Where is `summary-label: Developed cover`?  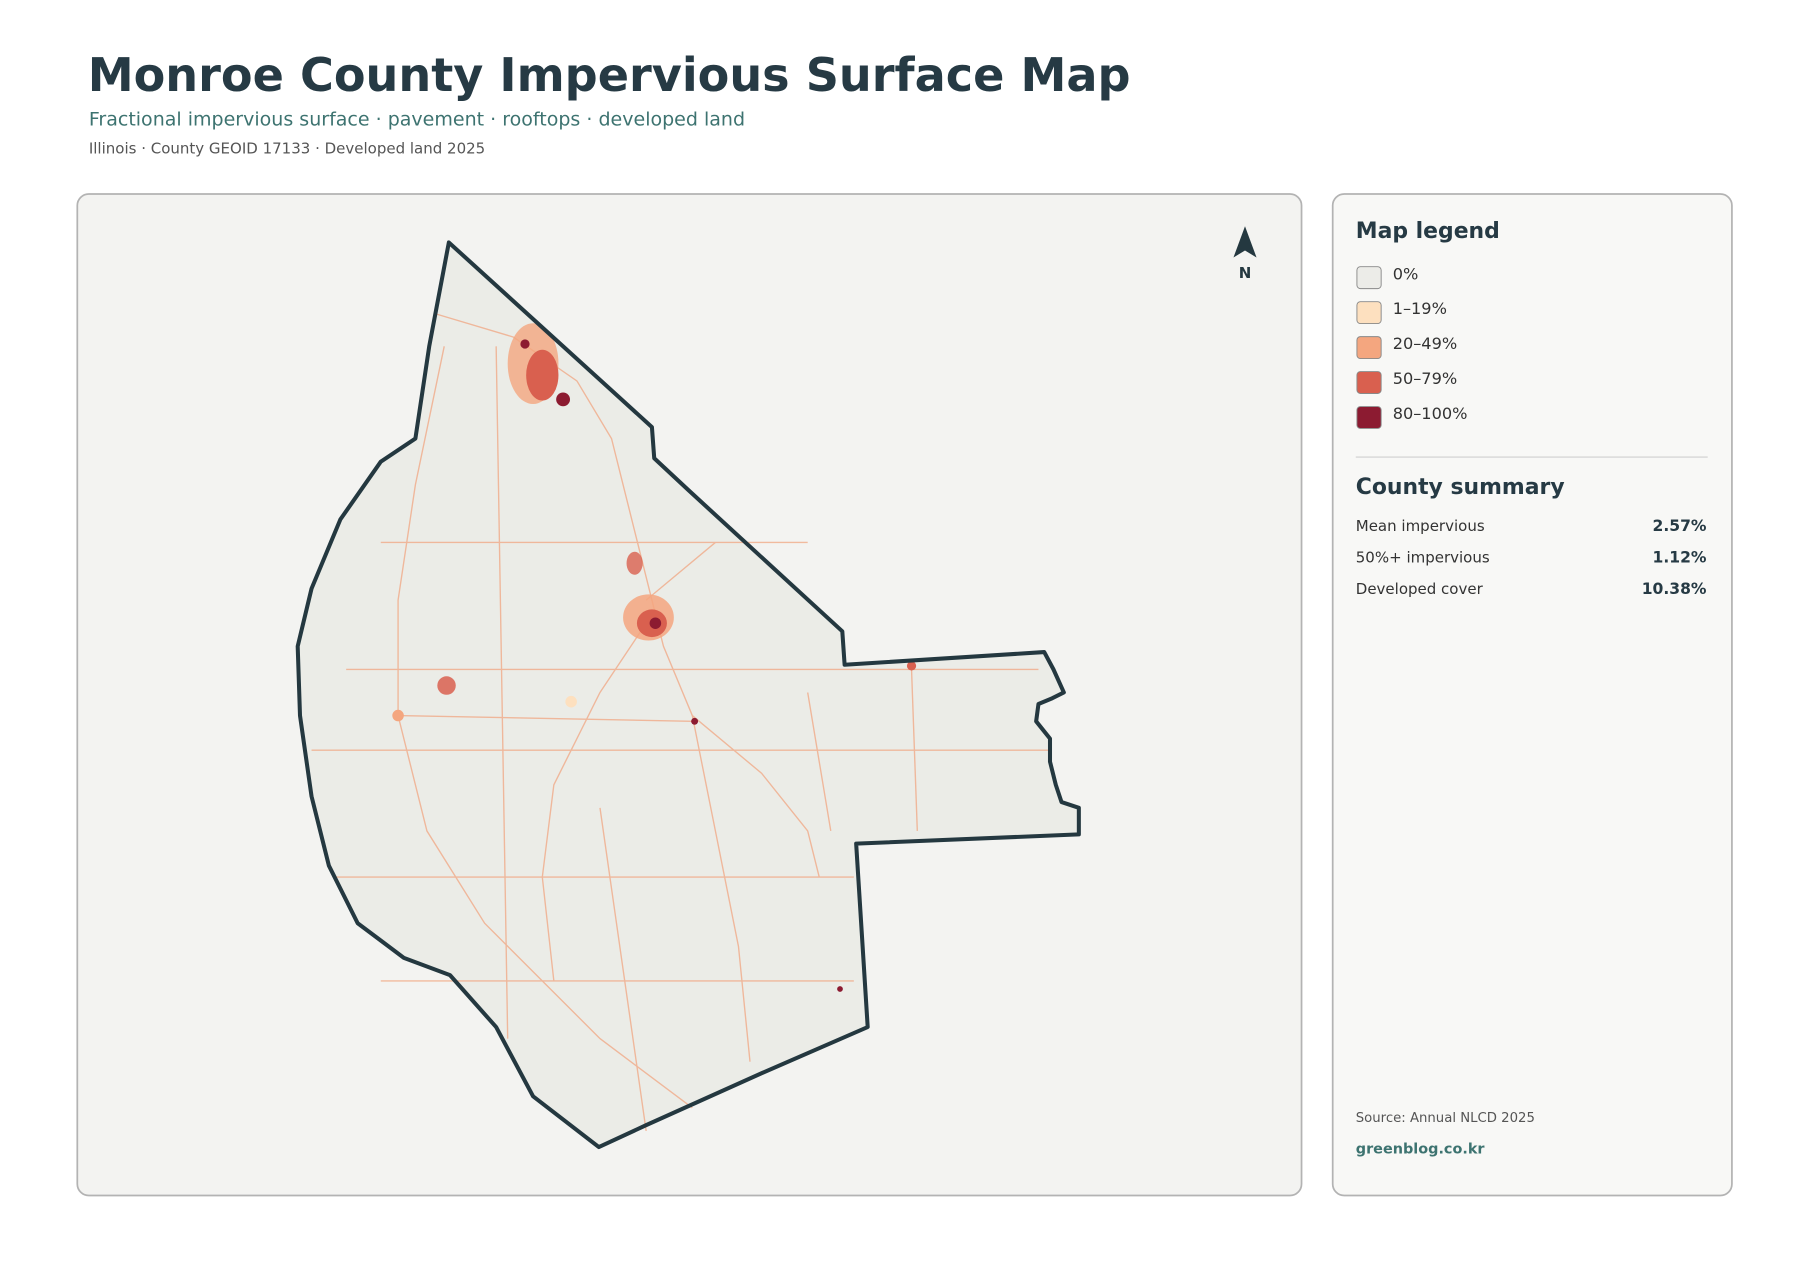
summary-label: Developed cover is located at coordinates (1420, 589).